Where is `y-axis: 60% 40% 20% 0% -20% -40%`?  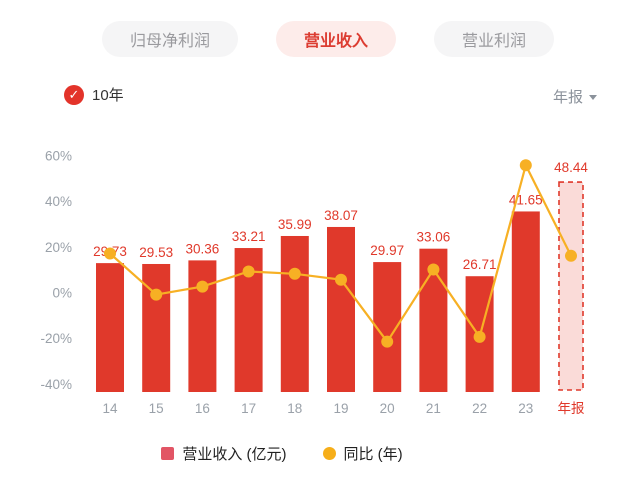
y-axis: 60% 40% 20% 0% -20% -40% is located at coordinates (56, 270).